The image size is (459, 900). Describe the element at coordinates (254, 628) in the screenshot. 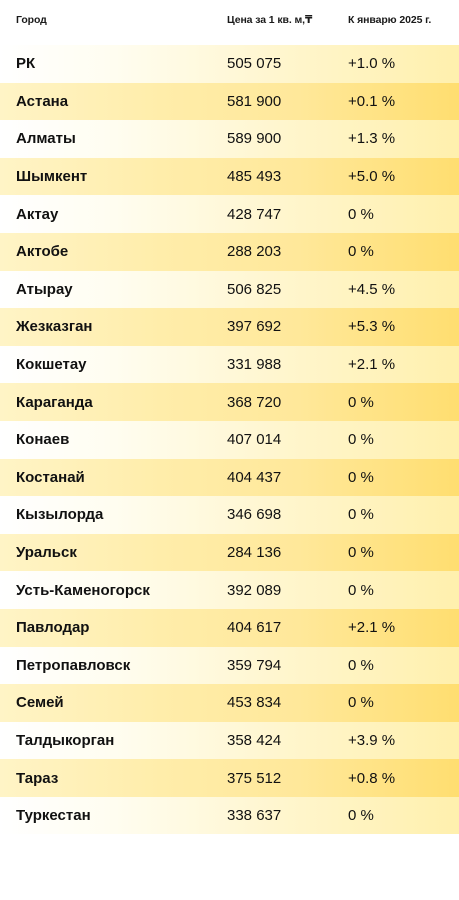

I see `price-cell: 404 617` at that location.